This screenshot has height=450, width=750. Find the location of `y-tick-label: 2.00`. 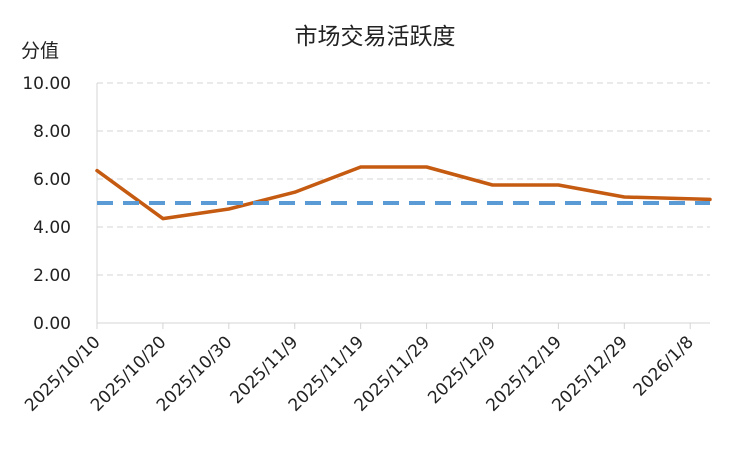

y-tick-label: 2.00 is located at coordinates (52, 276).